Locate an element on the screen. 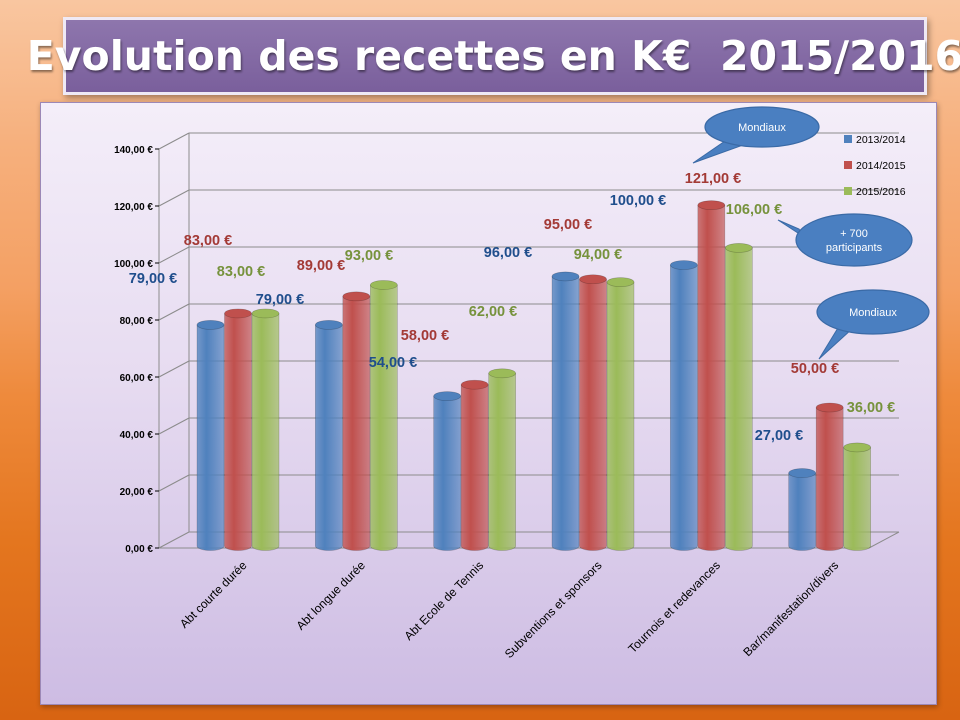  y-tick-label: 40,00 € is located at coordinates (137, 435).